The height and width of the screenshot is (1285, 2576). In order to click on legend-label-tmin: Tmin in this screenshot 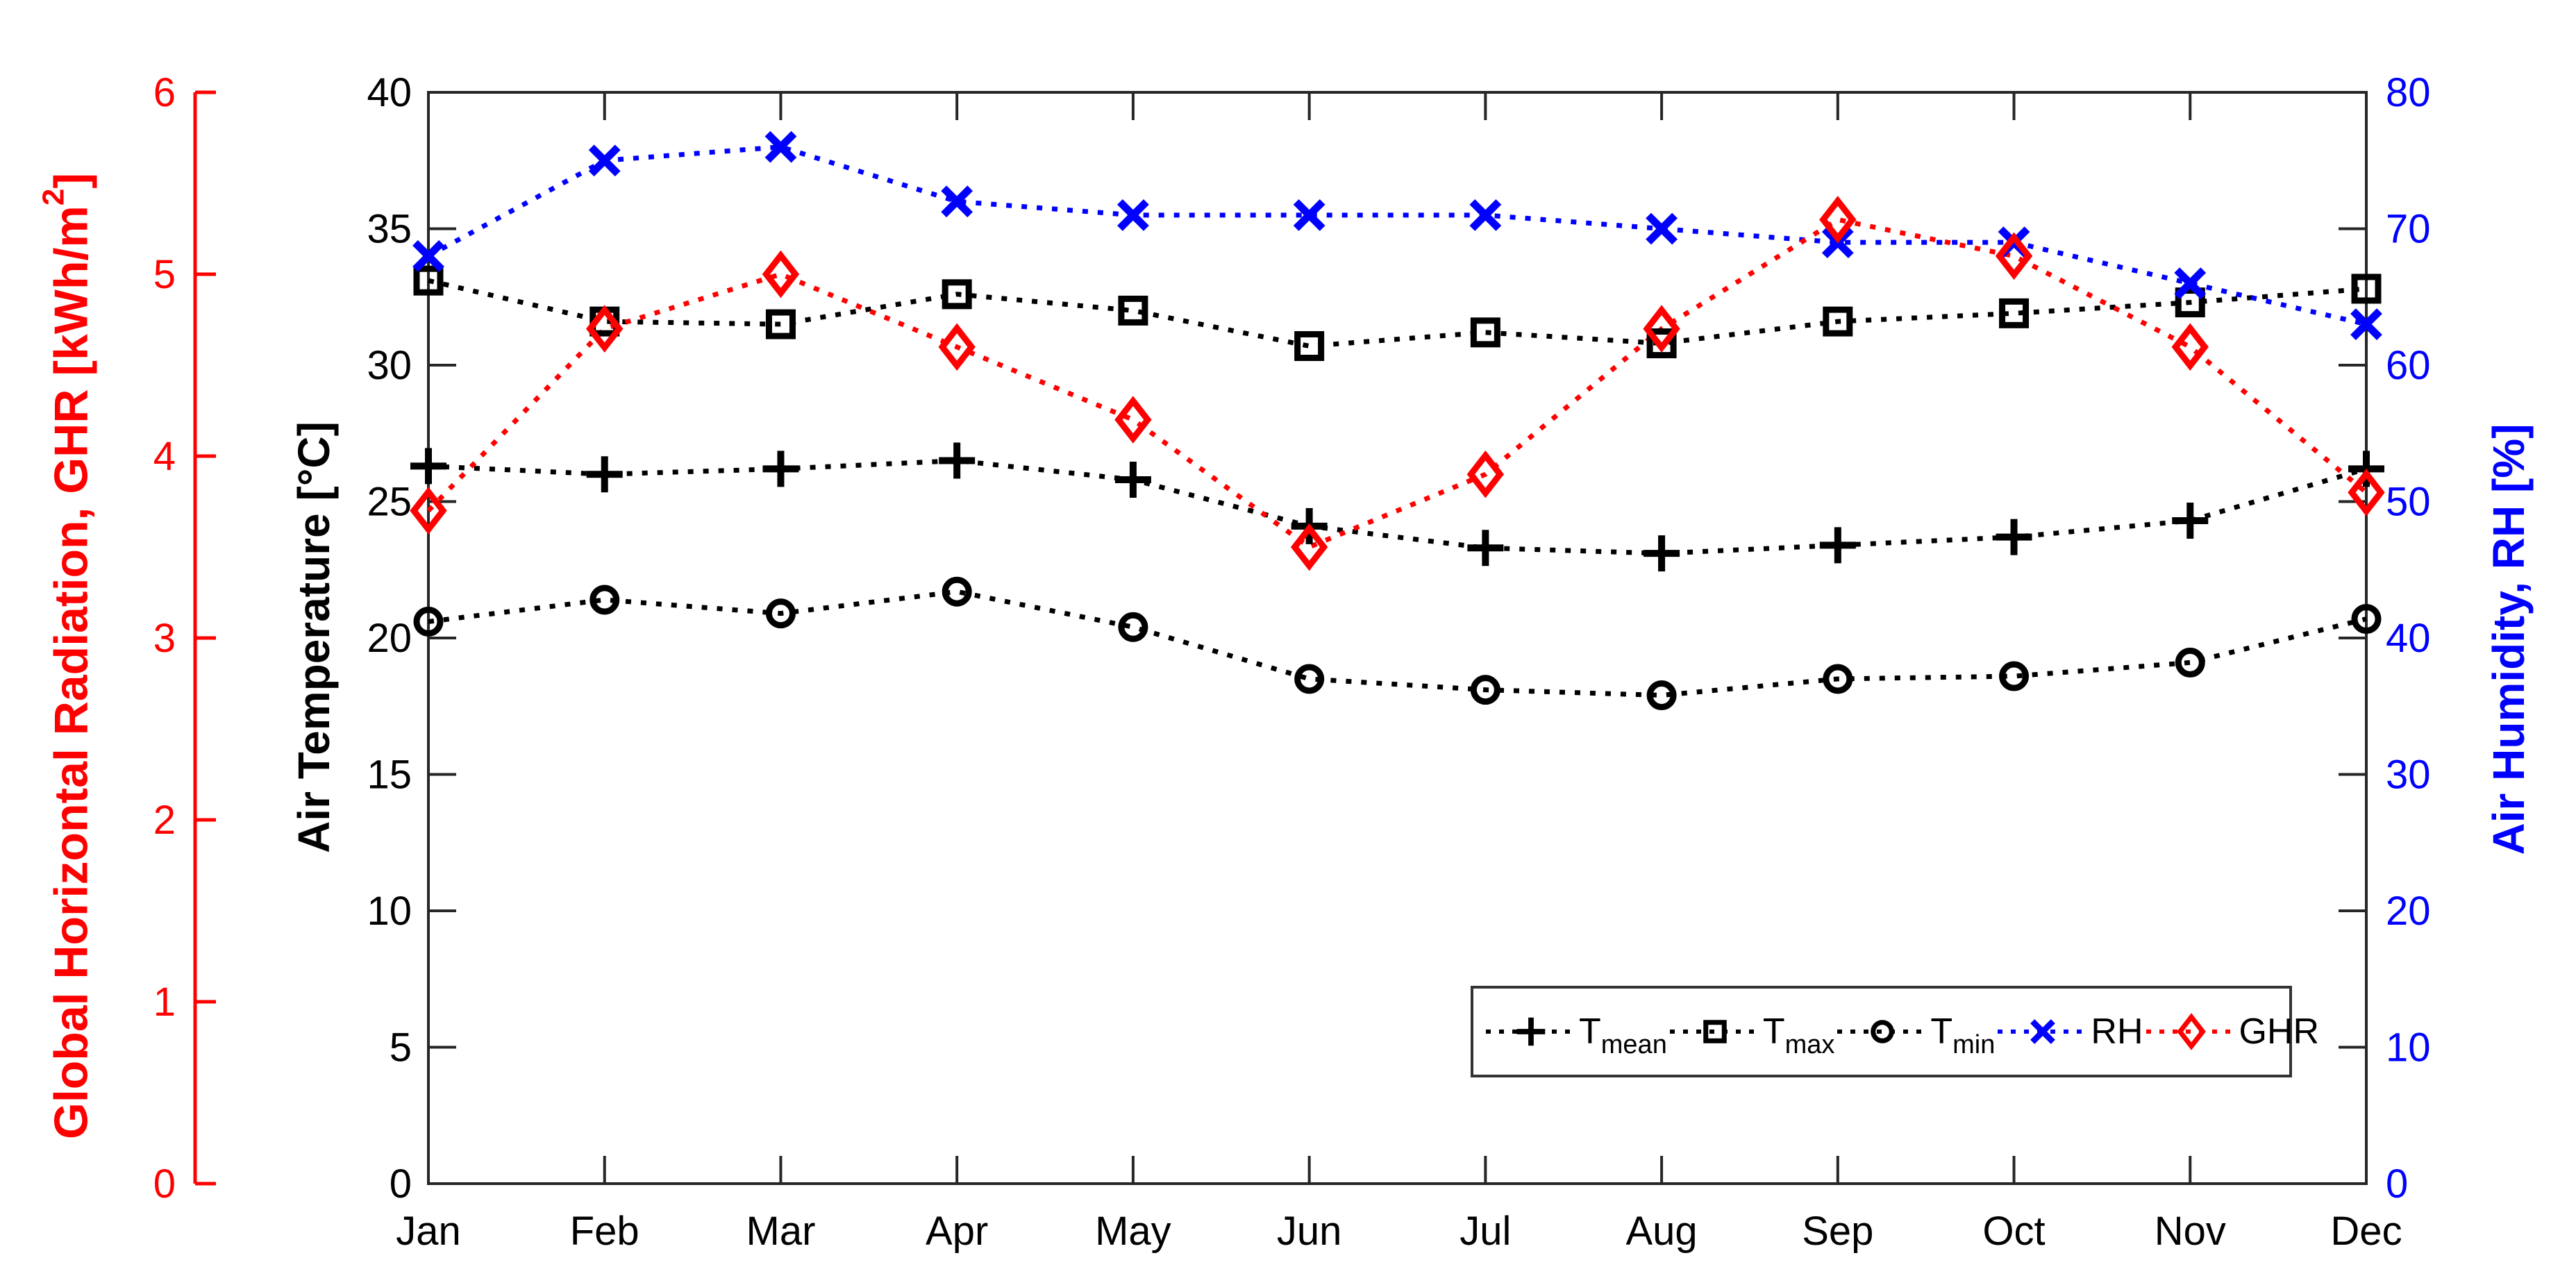, I will do `click(1963, 1035)`.